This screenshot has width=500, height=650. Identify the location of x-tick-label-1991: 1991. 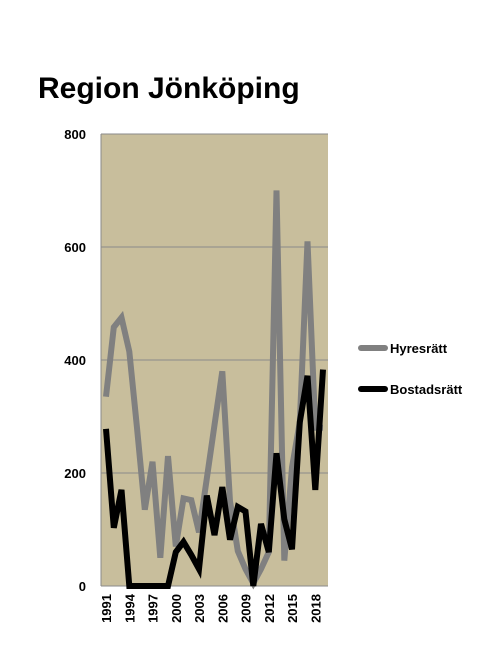
(106, 608).